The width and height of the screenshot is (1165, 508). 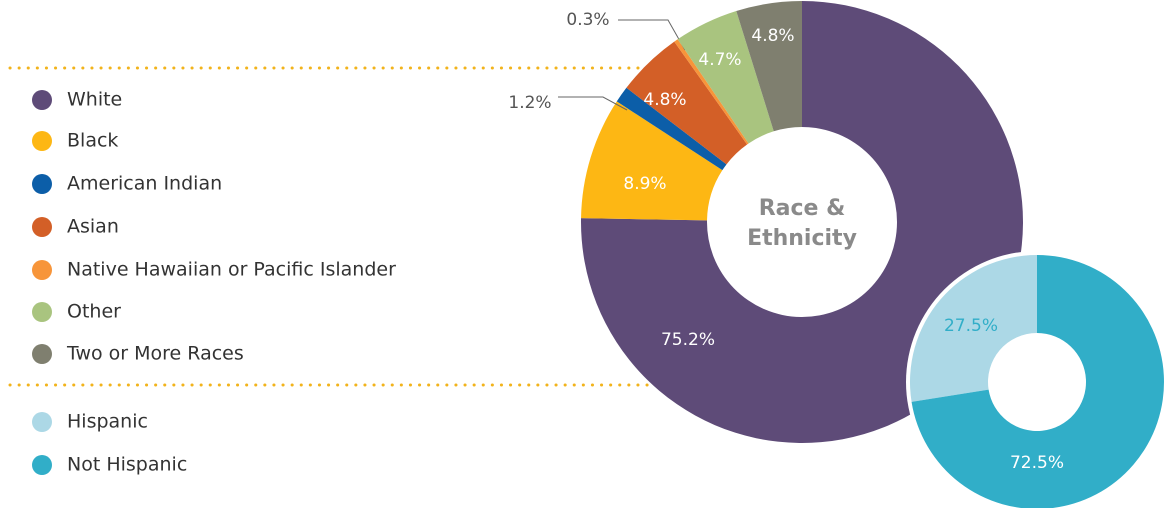 What do you see at coordinates (93, 227) in the screenshot?
I see `legend-label: Asian` at bounding box center [93, 227].